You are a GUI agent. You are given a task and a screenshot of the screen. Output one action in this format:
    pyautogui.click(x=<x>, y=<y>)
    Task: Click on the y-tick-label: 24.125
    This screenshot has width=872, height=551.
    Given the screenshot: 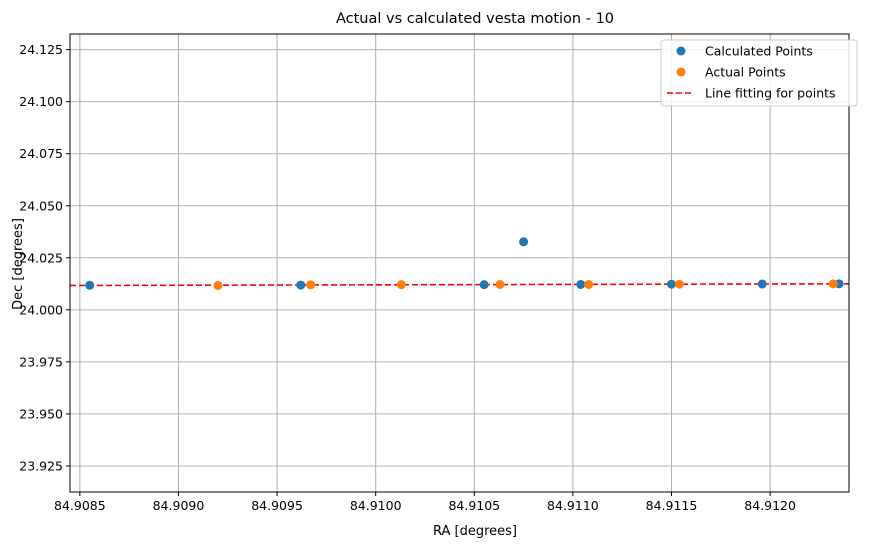 What is the action you would take?
    pyautogui.click(x=41, y=49)
    